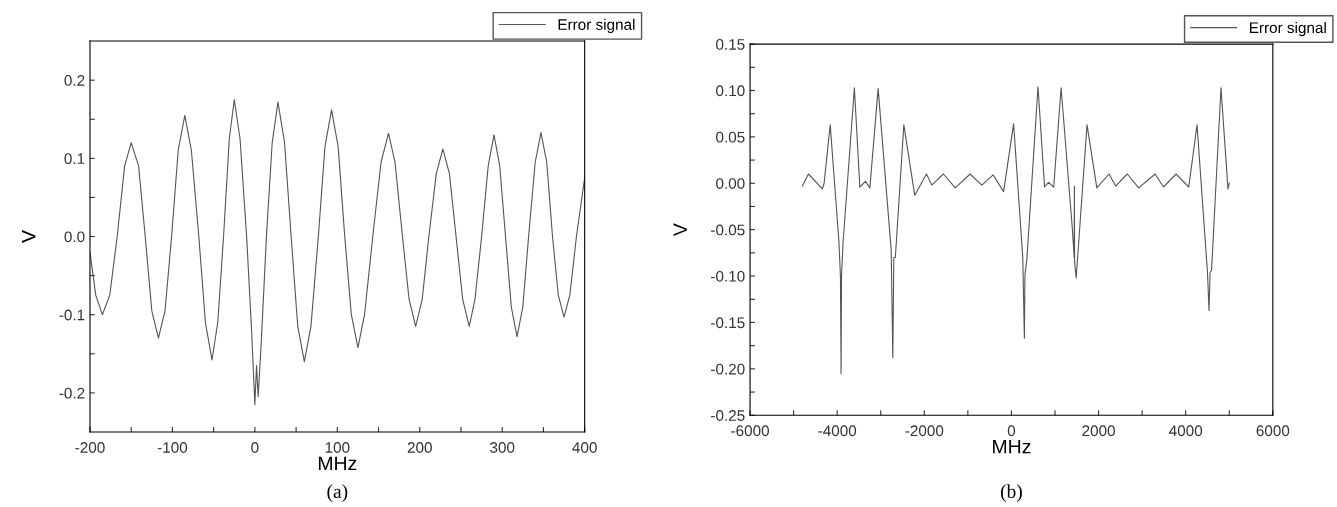  Describe the element at coordinates (1098, 431) in the screenshot. I see `x-tick-label: 2000` at that location.